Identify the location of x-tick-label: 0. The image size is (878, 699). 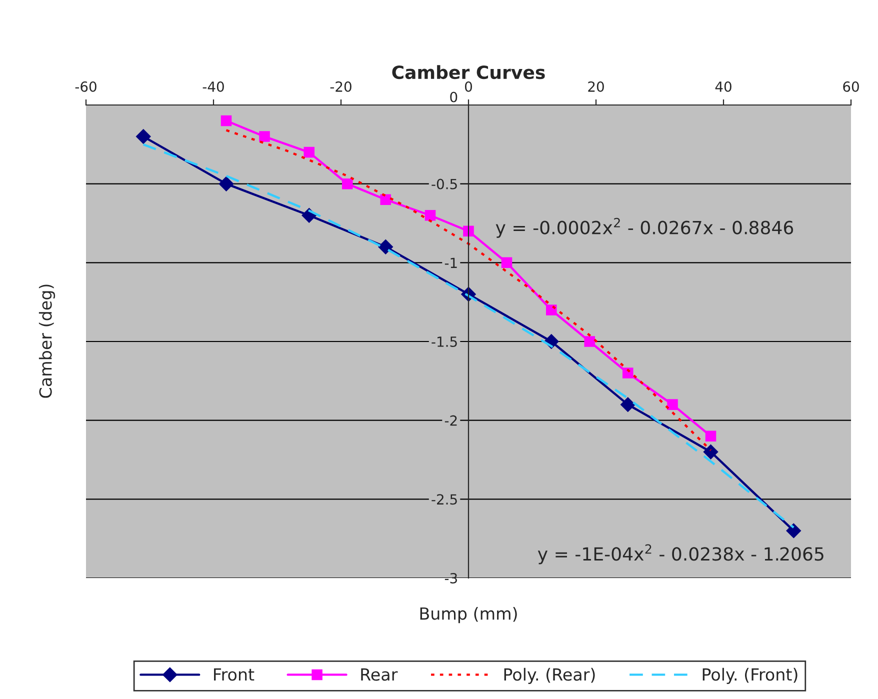
(468, 86).